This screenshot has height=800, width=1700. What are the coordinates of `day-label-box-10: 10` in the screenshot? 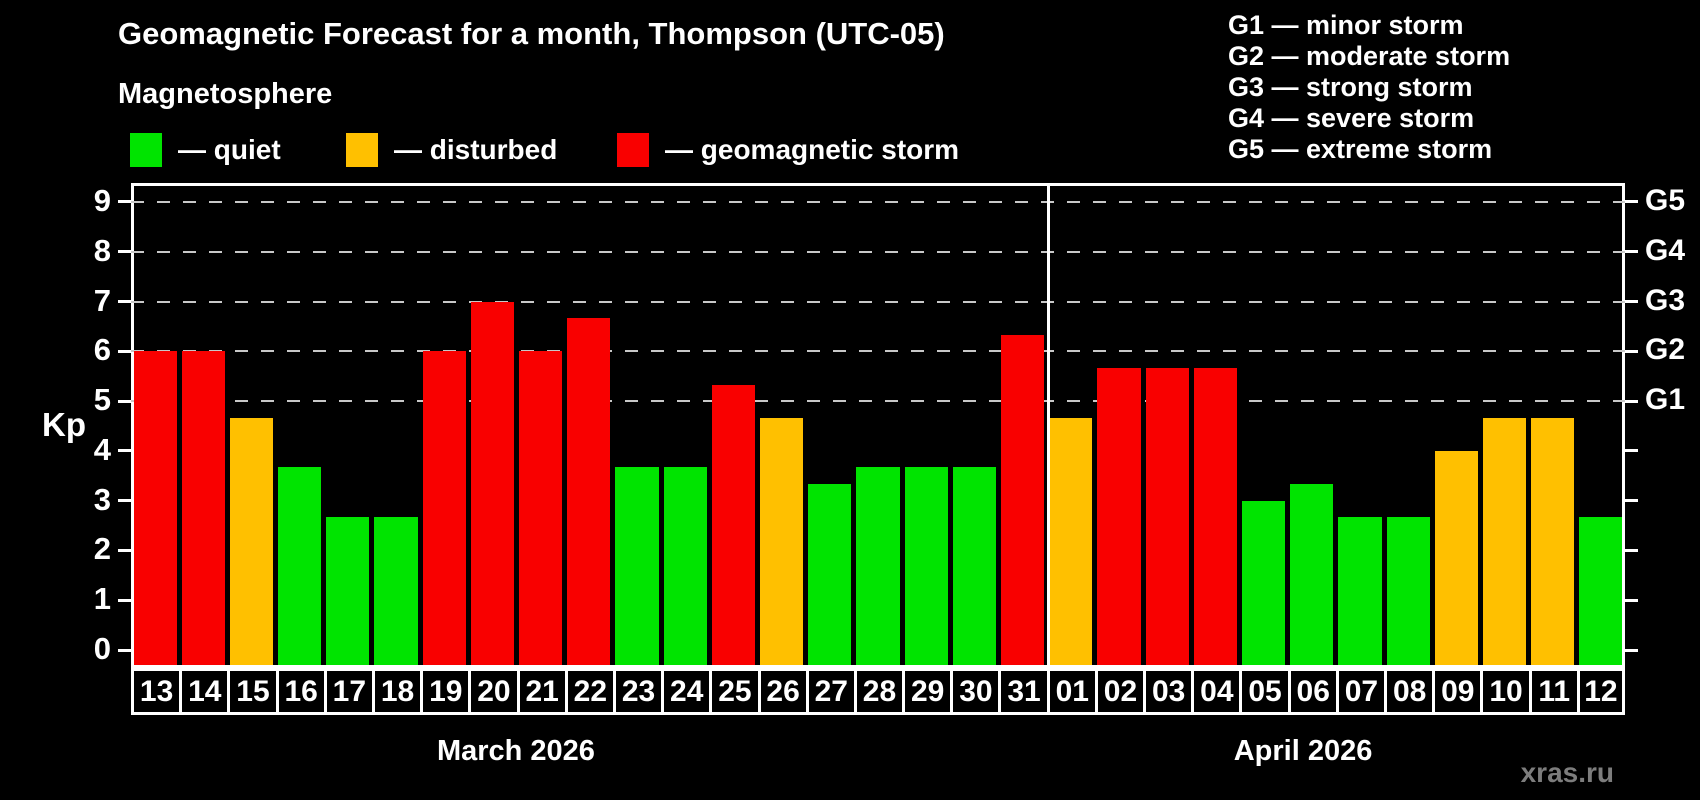 It's located at (1506, 691).